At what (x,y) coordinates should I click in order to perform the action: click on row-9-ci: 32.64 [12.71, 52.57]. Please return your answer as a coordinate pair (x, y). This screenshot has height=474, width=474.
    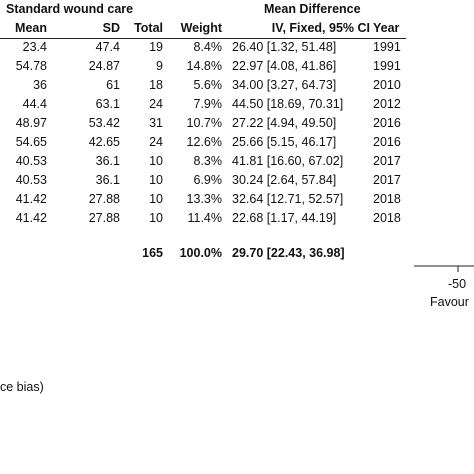
    Looking at the image, I should click on (288, 199).